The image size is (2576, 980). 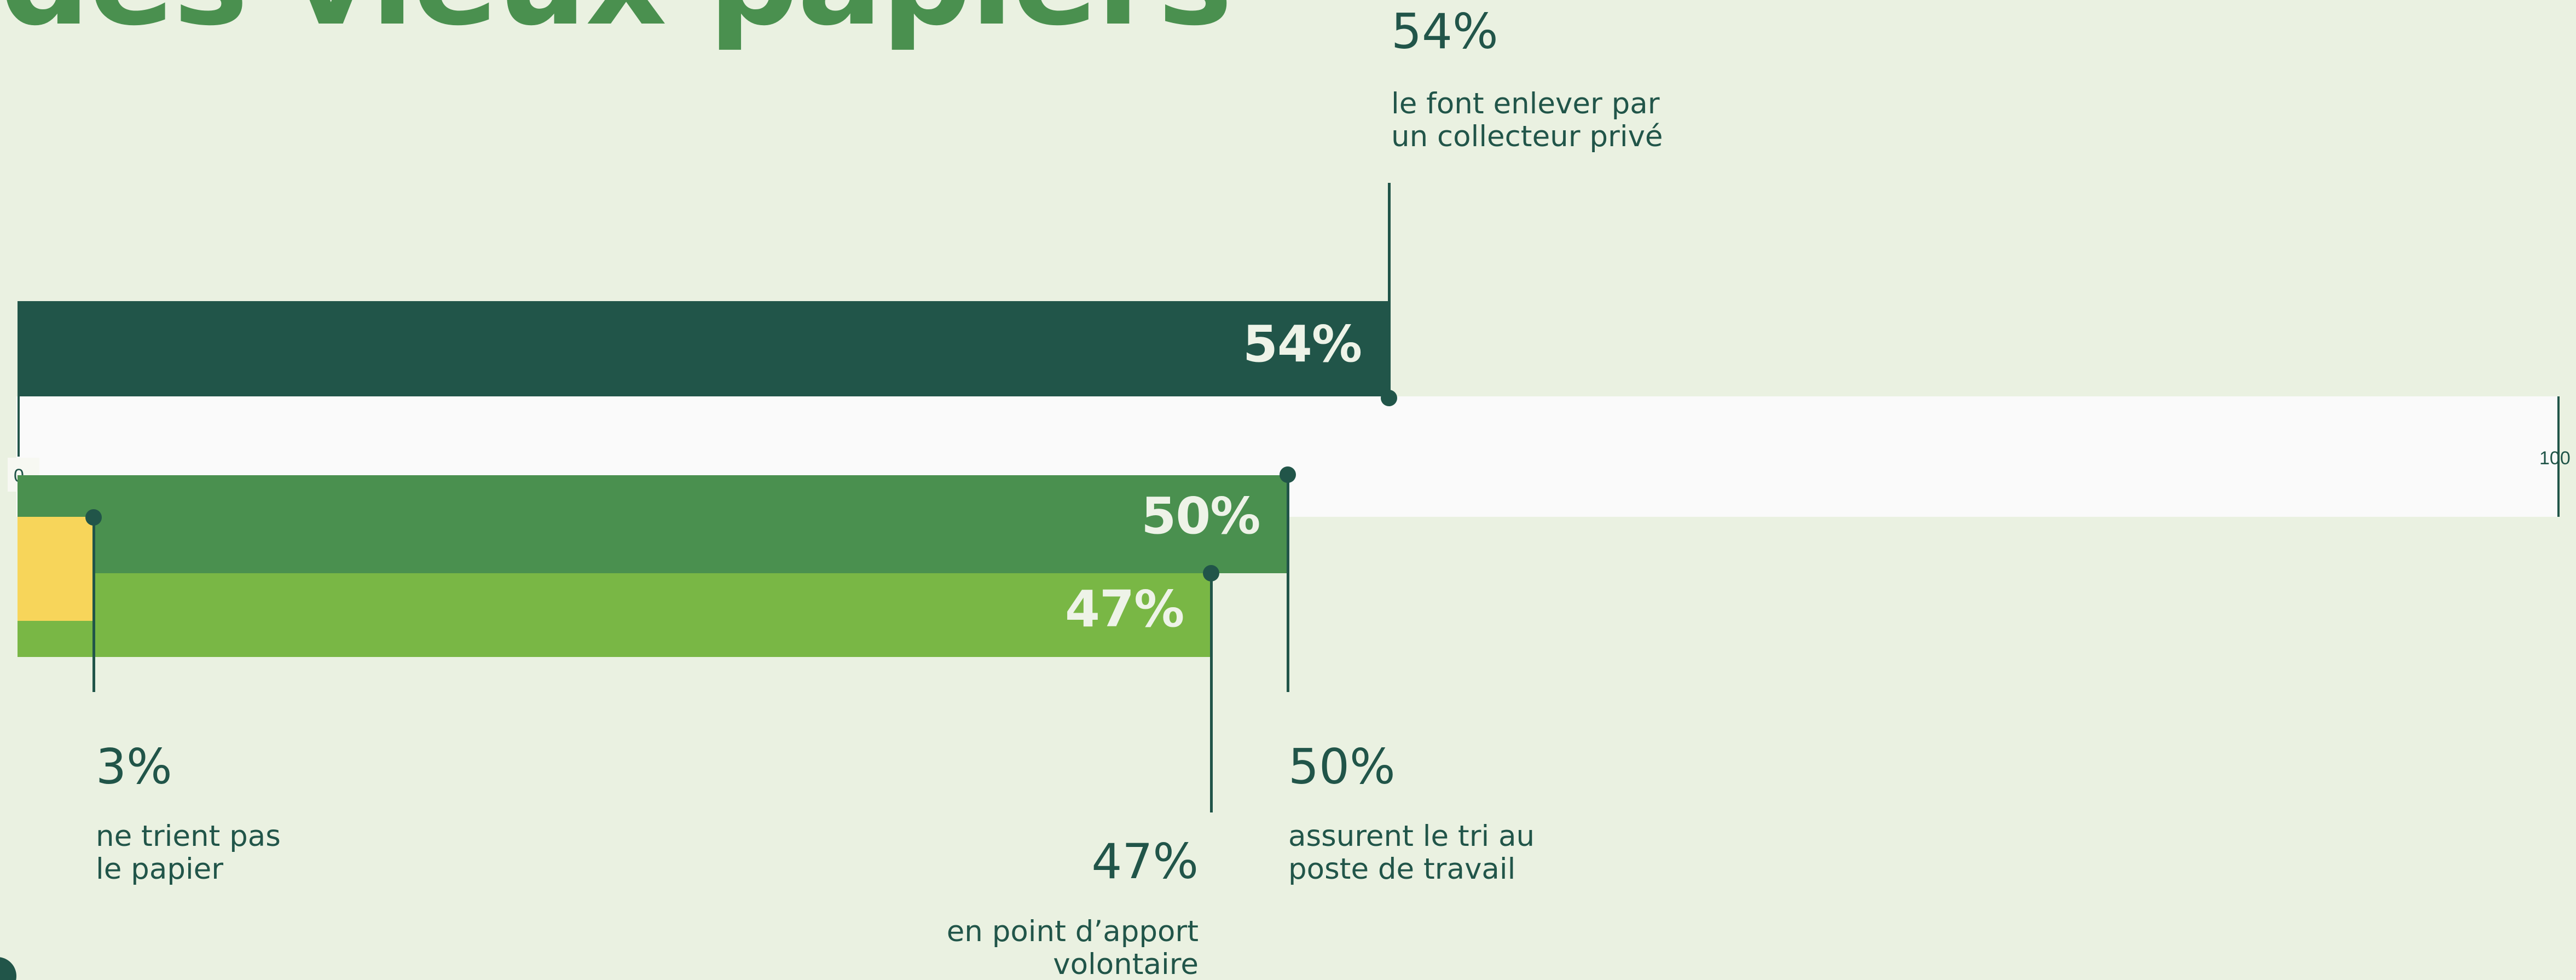 What do you see at coordinates (1411, 836) in the screenshot?
I see `annotation-line: assurent le tri au` at bounding box center [1411, 836].